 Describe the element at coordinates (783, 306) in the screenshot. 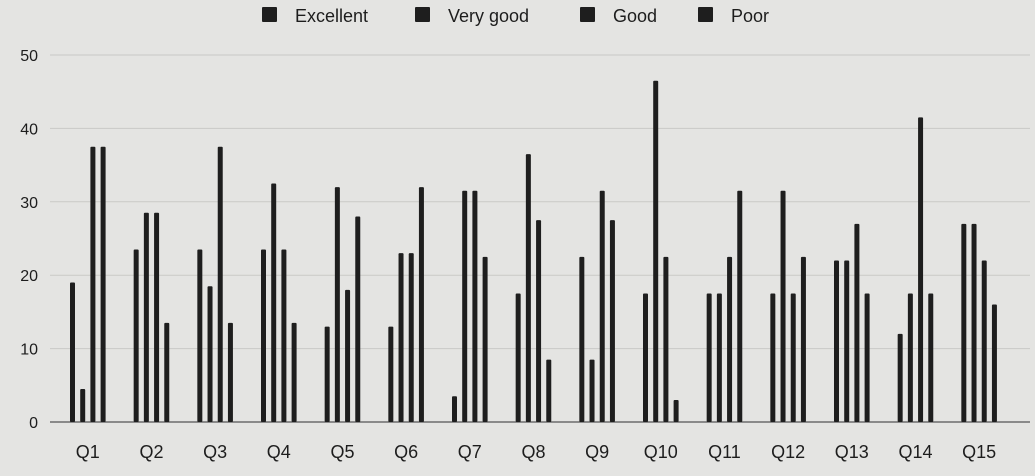

I see `bar-q12-very-good` at that location.